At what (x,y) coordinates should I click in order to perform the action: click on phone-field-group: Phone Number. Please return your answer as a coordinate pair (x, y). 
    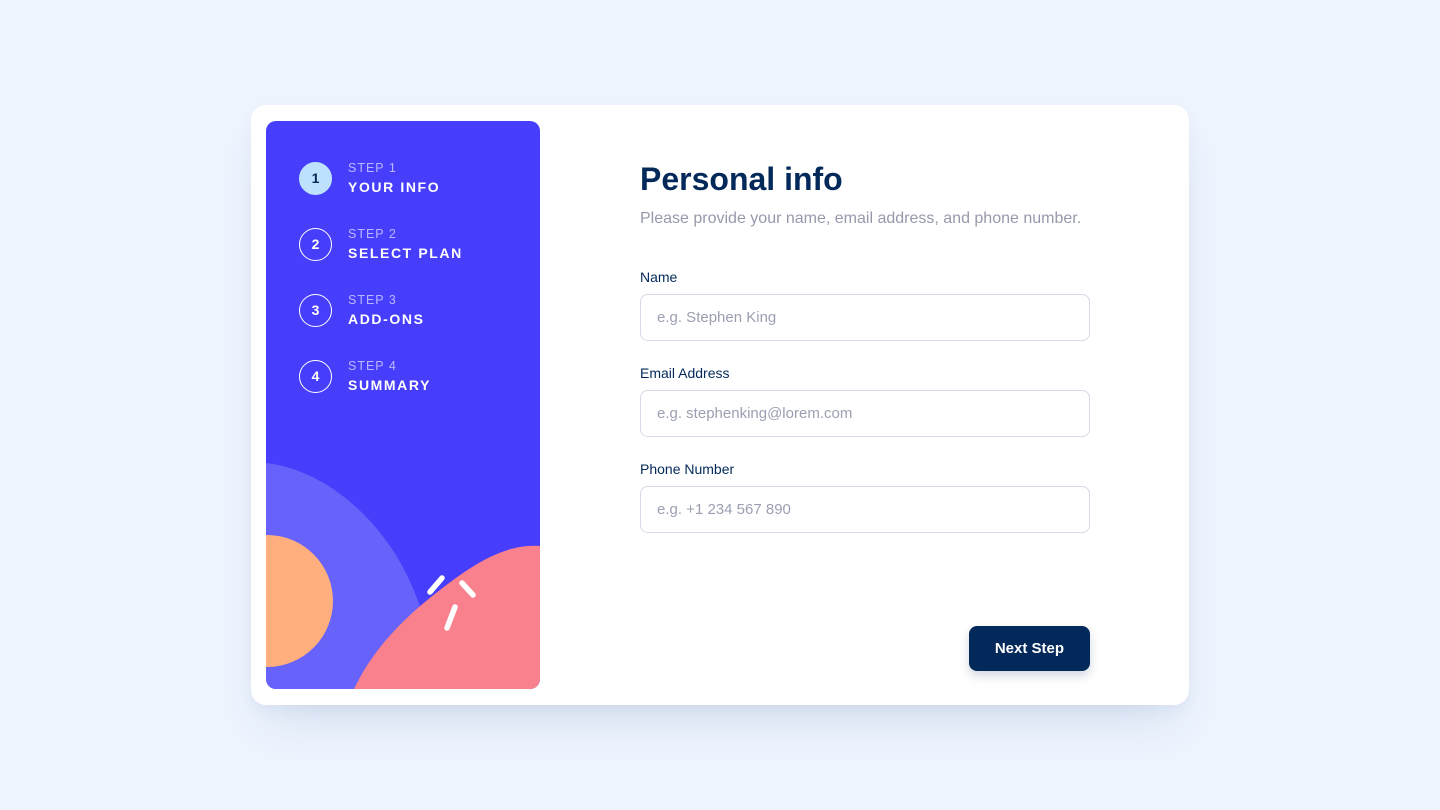
    Looking at the image, I should click on (865, 497).